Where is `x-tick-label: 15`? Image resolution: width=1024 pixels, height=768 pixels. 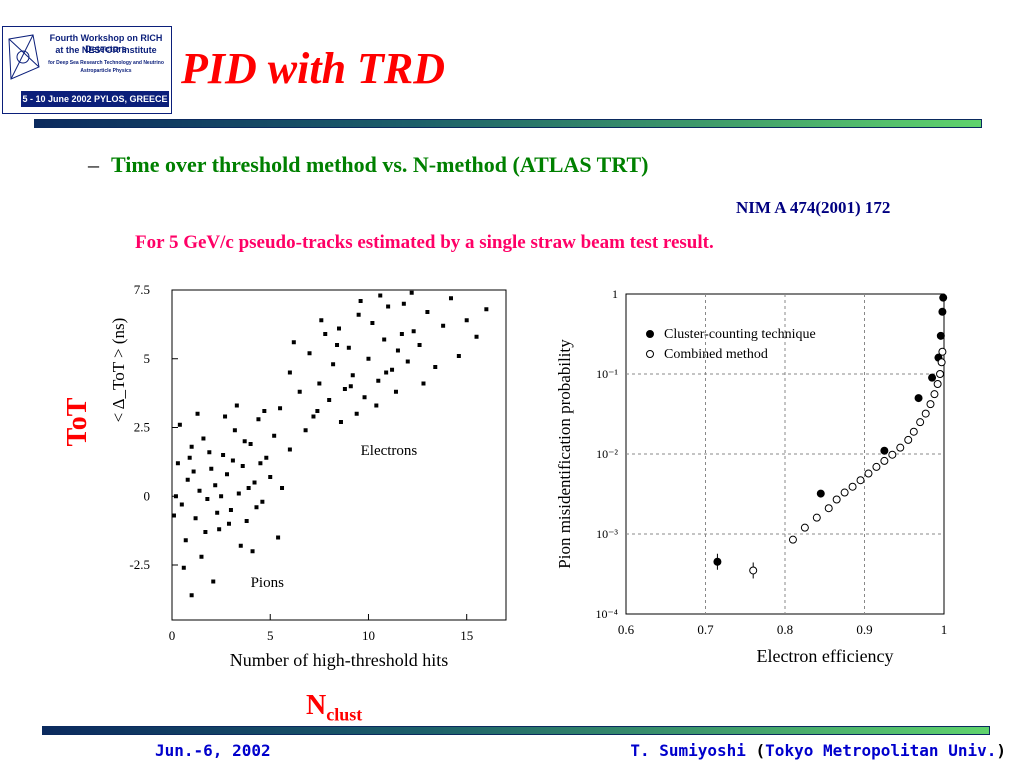 x-tick-label: 15 is located at coordinates (466, 635).